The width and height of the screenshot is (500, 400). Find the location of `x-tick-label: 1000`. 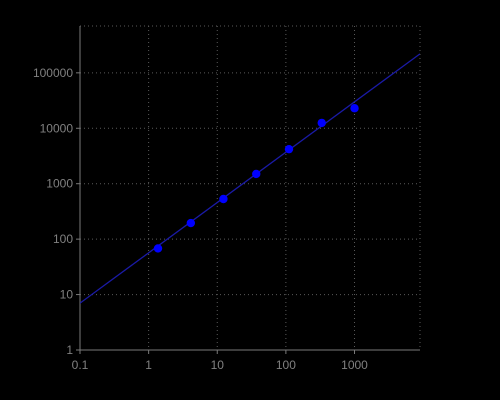

x-tick-label: 1000 is located at coordinates (354, 365).